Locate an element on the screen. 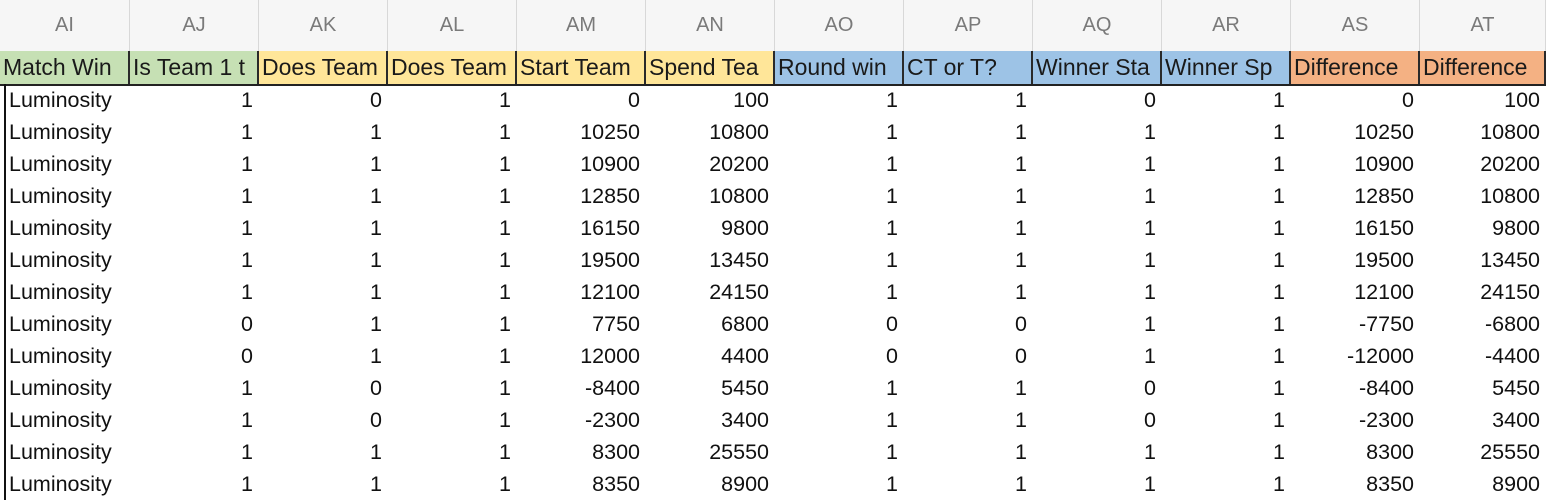  table-cell: 8350 is located at coordinates (616, 484).